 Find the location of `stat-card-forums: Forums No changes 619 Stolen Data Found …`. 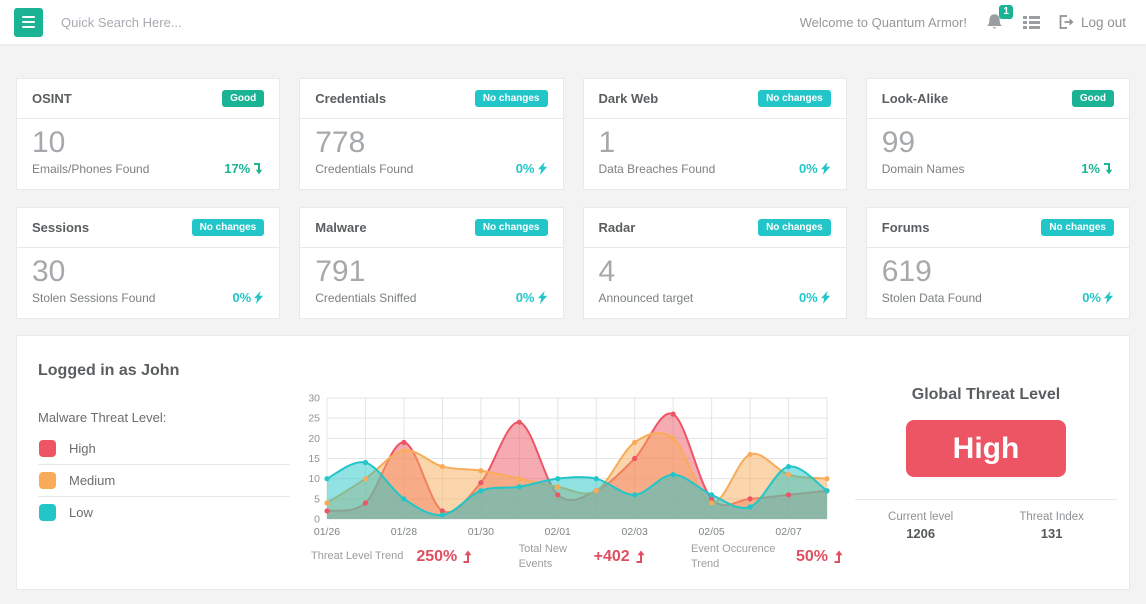

stat-card-forums: Forums No changes 619 Stolen Data Found … is located at coordinates (997, 263).